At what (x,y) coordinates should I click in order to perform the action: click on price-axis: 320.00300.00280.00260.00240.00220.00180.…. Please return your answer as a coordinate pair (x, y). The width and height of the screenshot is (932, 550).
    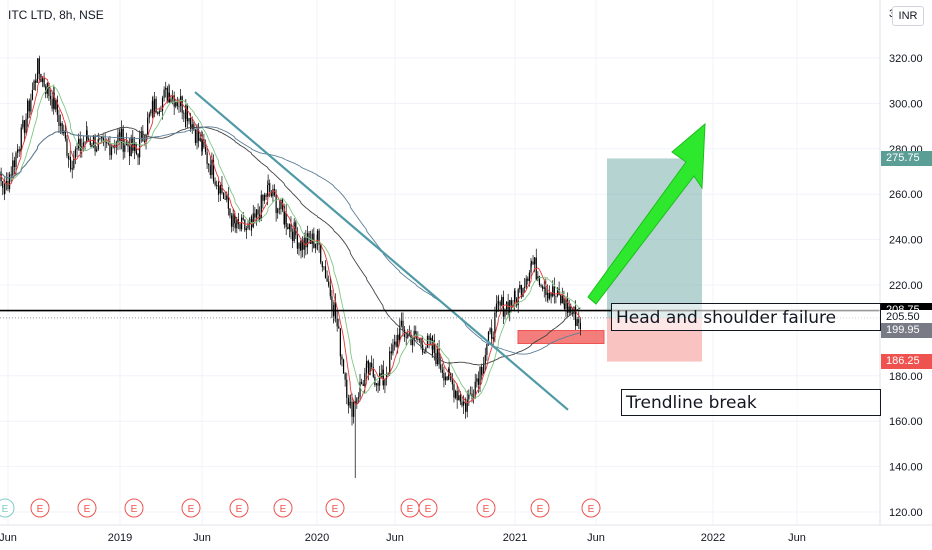
    Looking at the image, I should click on (901, 262).